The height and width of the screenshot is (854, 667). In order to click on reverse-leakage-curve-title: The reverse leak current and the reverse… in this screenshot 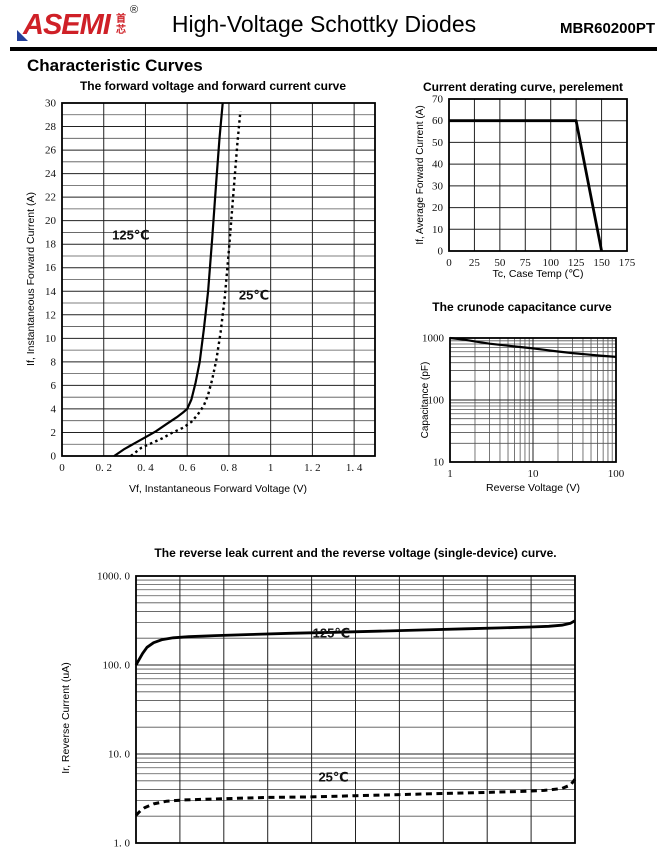, I will do `click(355, 553)`.